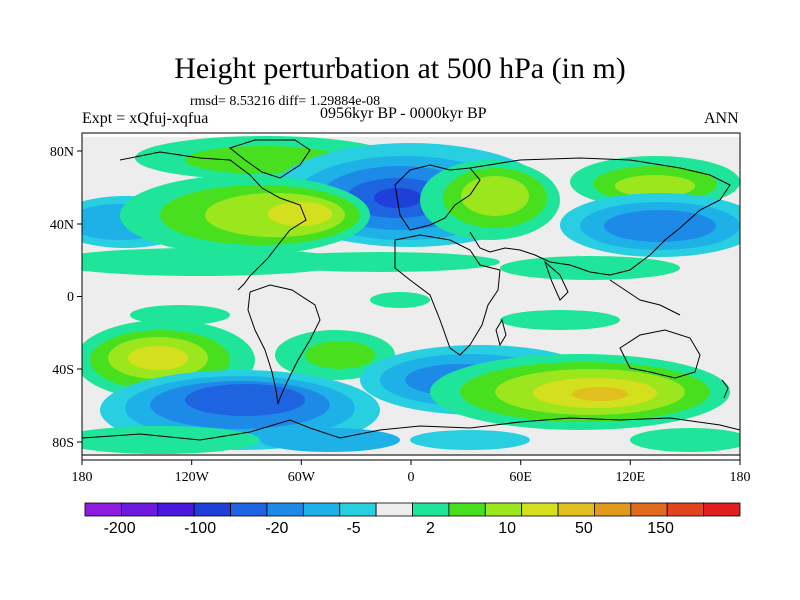 The height and width of the screenshot is (600, 800). What do you see at coordinates (389, 528) in the screenshot?
I see `colorbar-labels: -200 -100 -20 -5 2 10 50 150` at bounding box center [389, 528].